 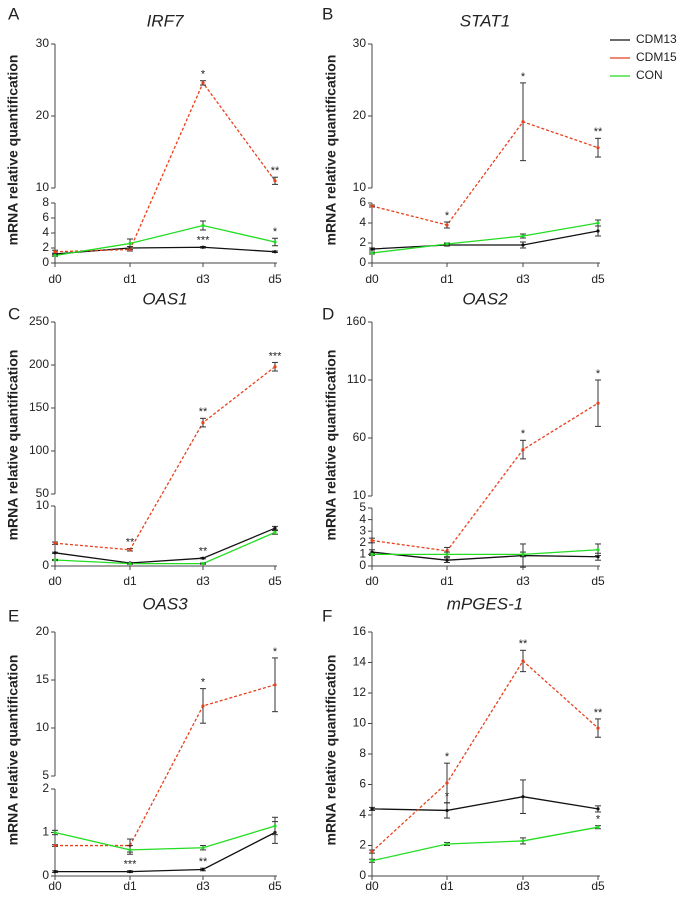 I want to click on significance: **, so click(x=598, y=132).